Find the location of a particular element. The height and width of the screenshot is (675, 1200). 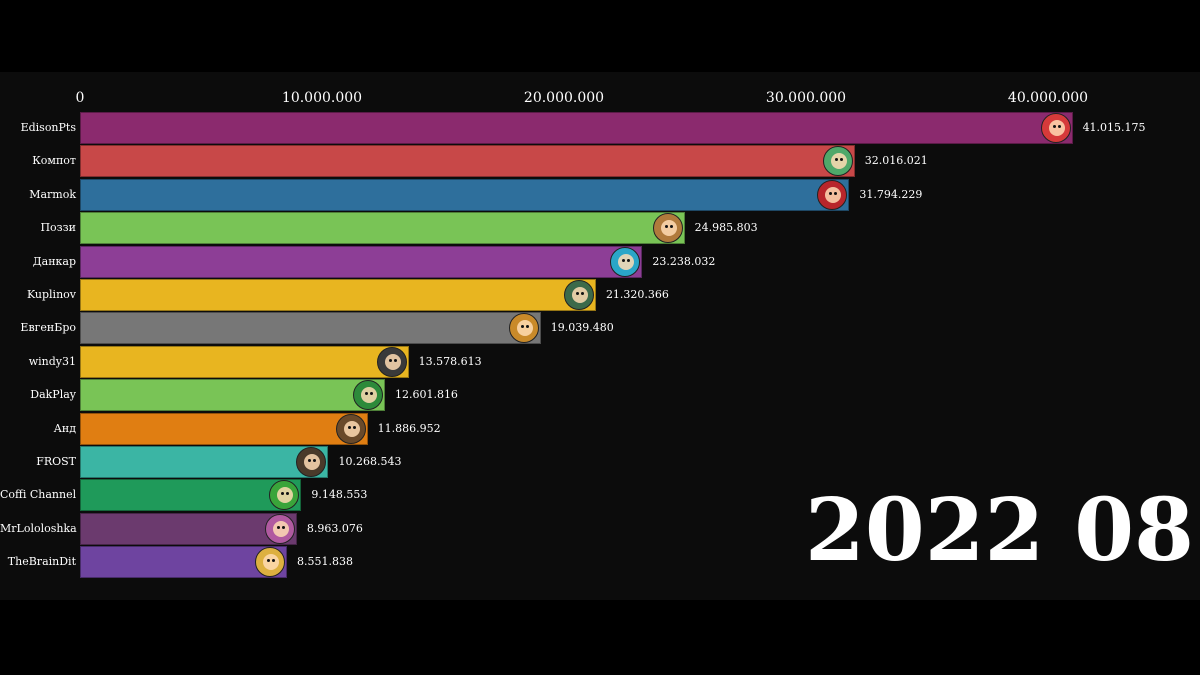

value-label: 11.886.952 is located at coordinates (409, 428).